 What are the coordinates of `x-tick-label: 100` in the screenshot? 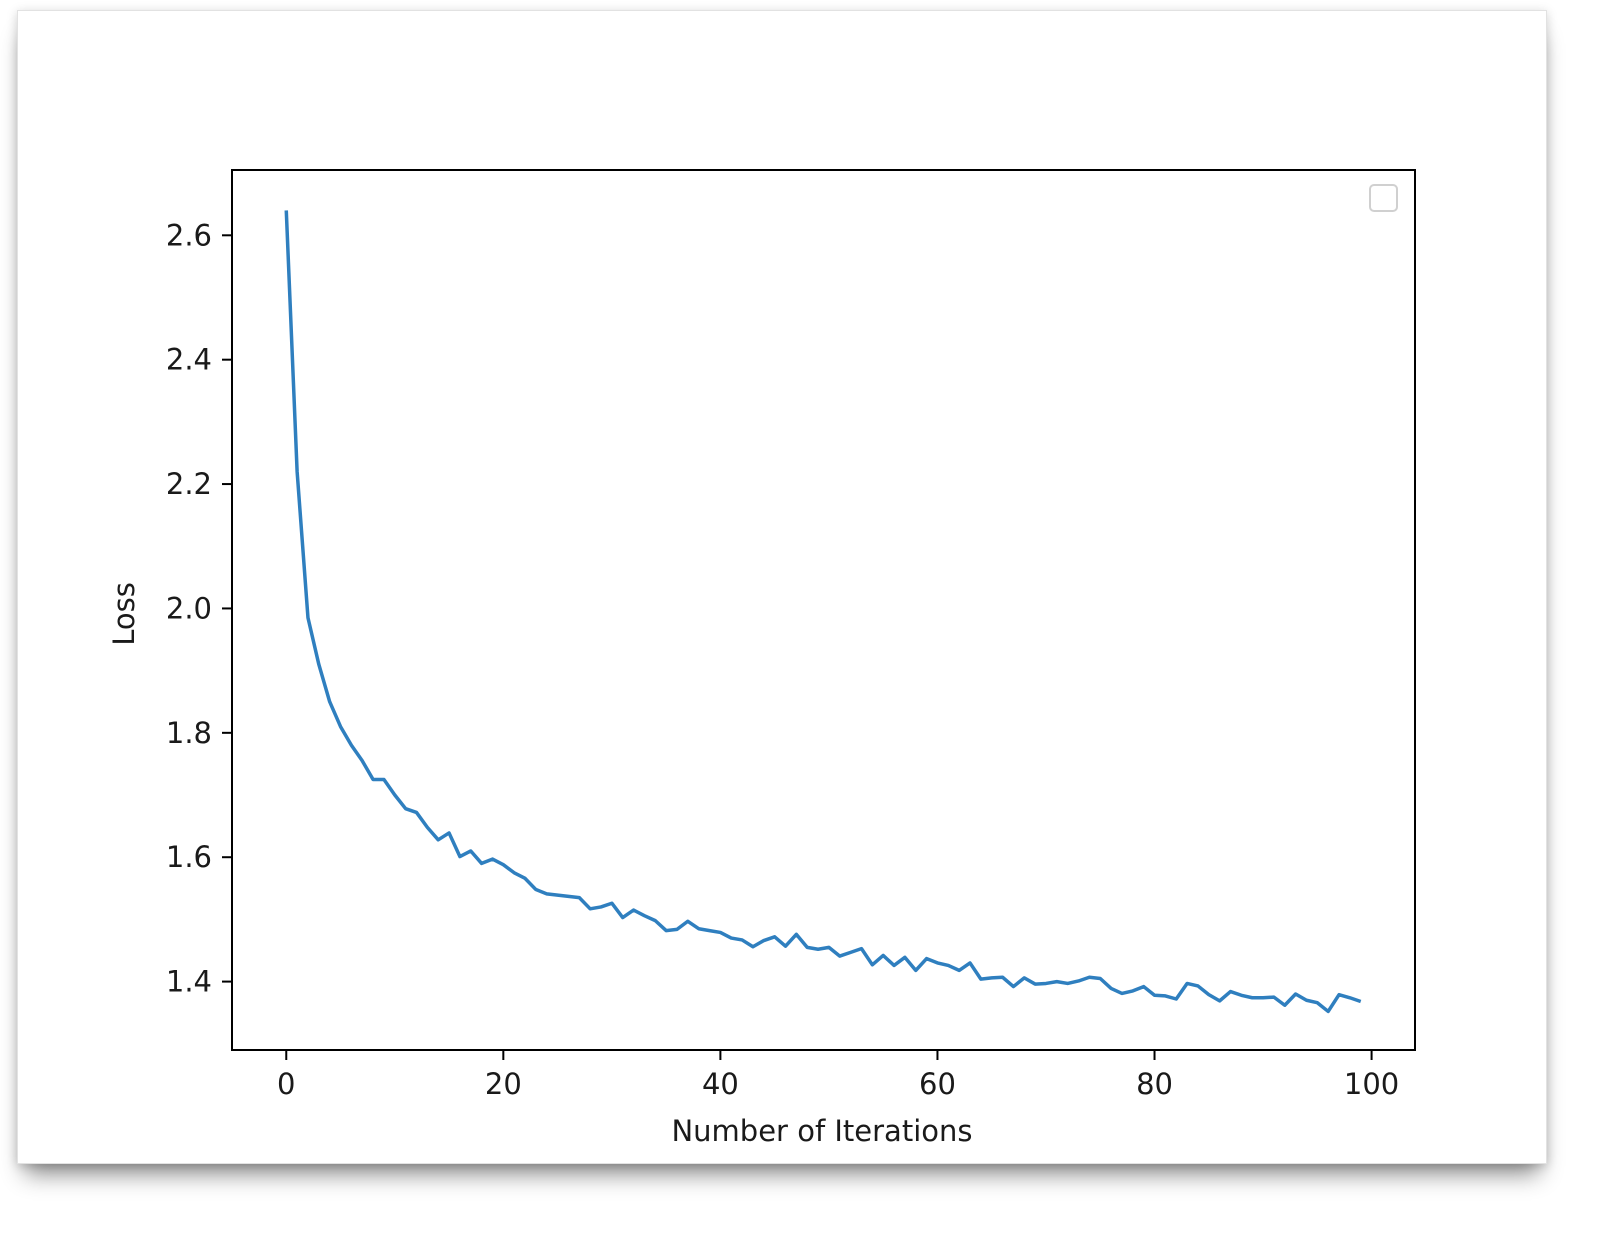 It's located at (1371, 1084).